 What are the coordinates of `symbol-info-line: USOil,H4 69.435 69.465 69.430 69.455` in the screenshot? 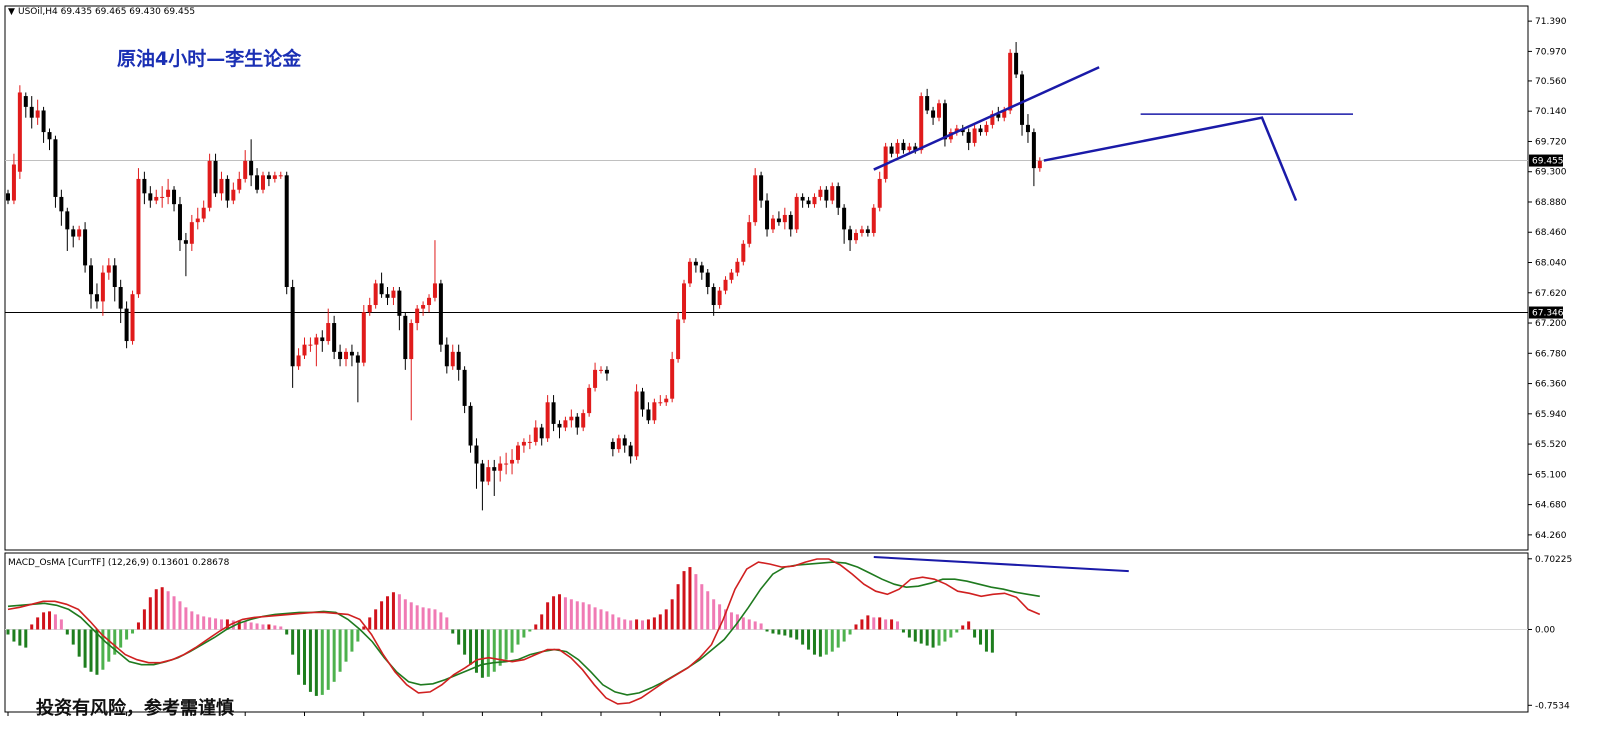 It's located at (106, 12).